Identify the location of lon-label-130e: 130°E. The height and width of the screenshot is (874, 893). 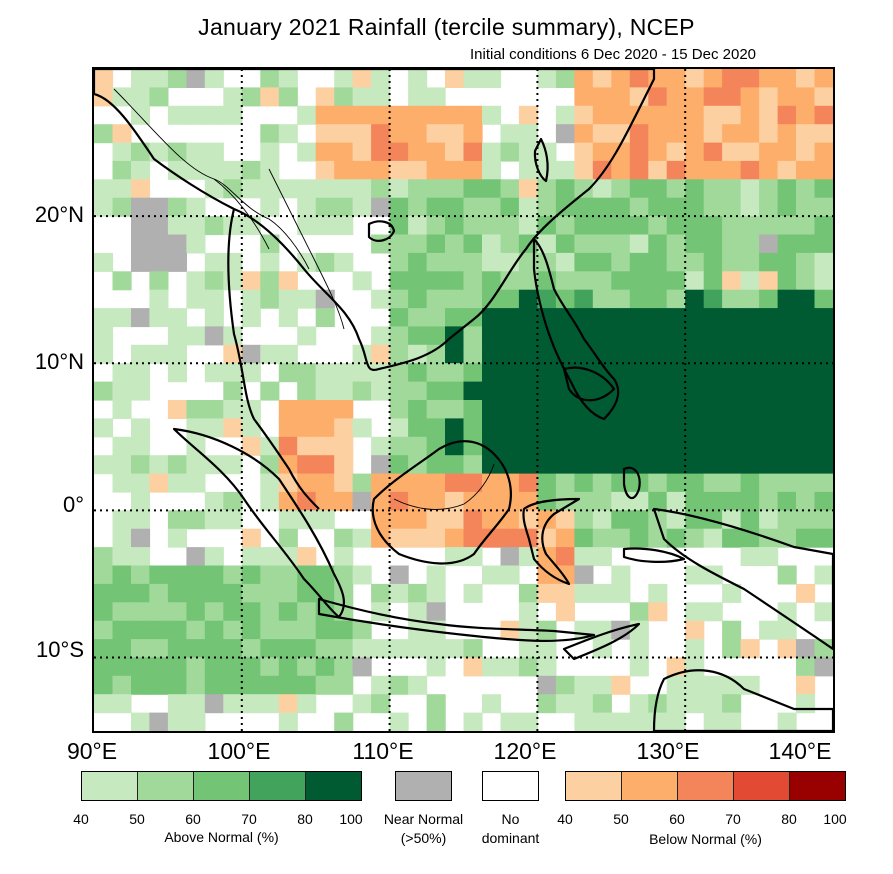
(668, 751).